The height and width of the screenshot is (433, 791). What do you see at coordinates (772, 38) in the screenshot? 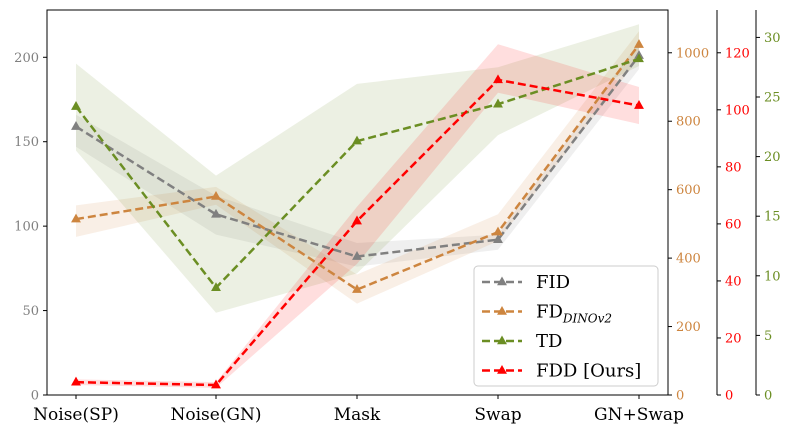
I see `td-tick-label: 30` at bounding box center [772, 38].